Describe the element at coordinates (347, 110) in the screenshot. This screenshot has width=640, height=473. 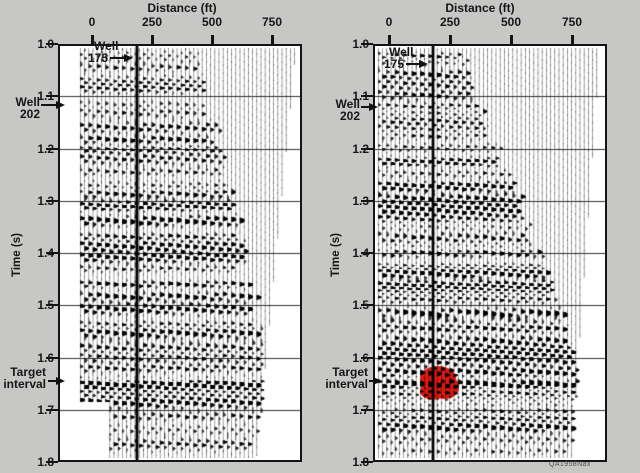
I see `well-202-label-right: Well 202` at that location.